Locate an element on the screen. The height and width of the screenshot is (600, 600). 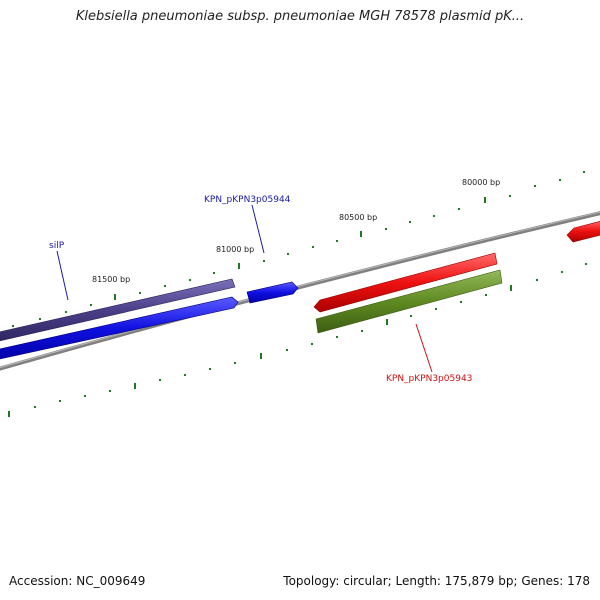
kpn-pkpn3p05943-leader is located at coordinates (424, 348).